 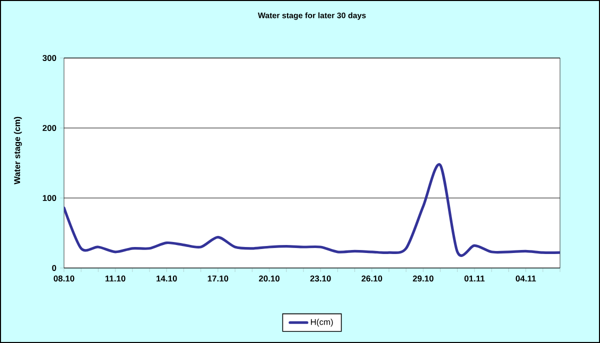 What do you see at coordinates (269, 279) in the screenshot?
I see `x-tick-label: 20.10` at bounding box center [269, 279].